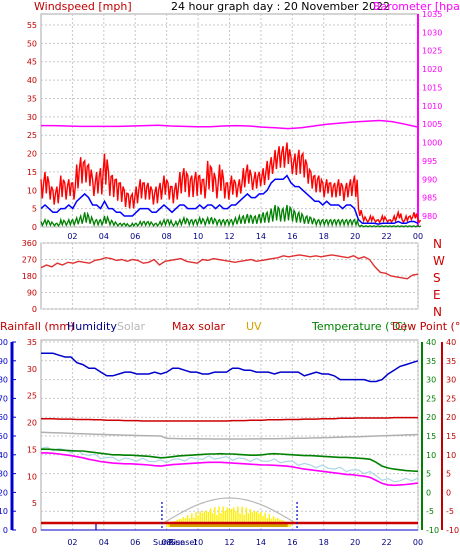  I want to click on rainfall-tick-label: 100, so click(4, 342).